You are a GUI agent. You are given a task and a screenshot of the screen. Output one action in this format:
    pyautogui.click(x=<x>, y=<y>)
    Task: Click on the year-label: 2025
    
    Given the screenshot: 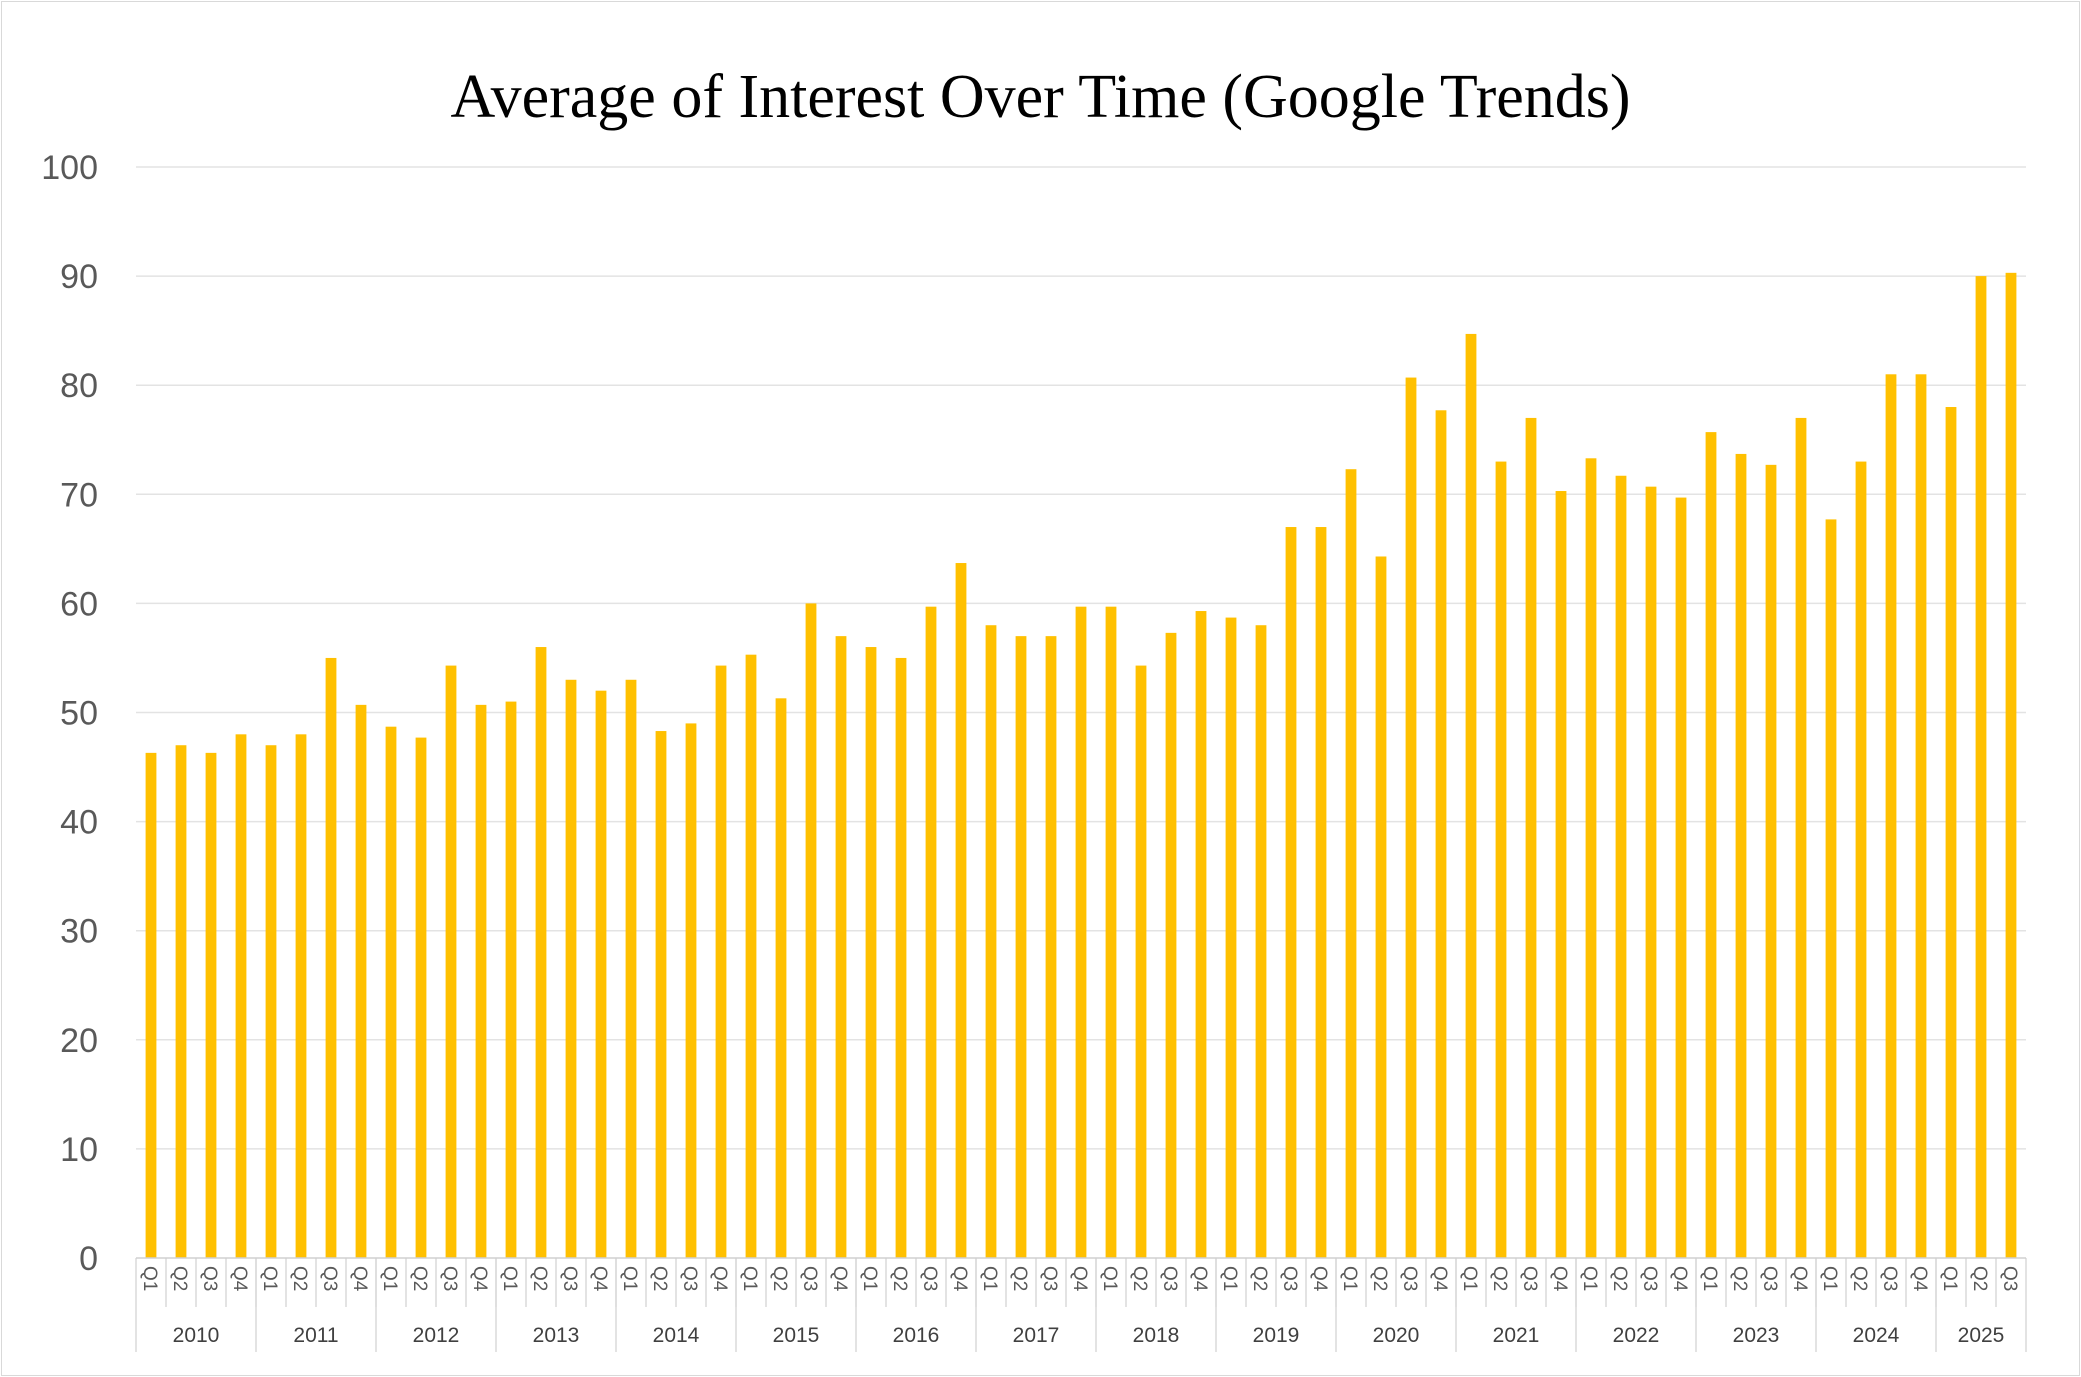 What is the action you would take?
    pyautogui.click(x=1981, y=1335)
    